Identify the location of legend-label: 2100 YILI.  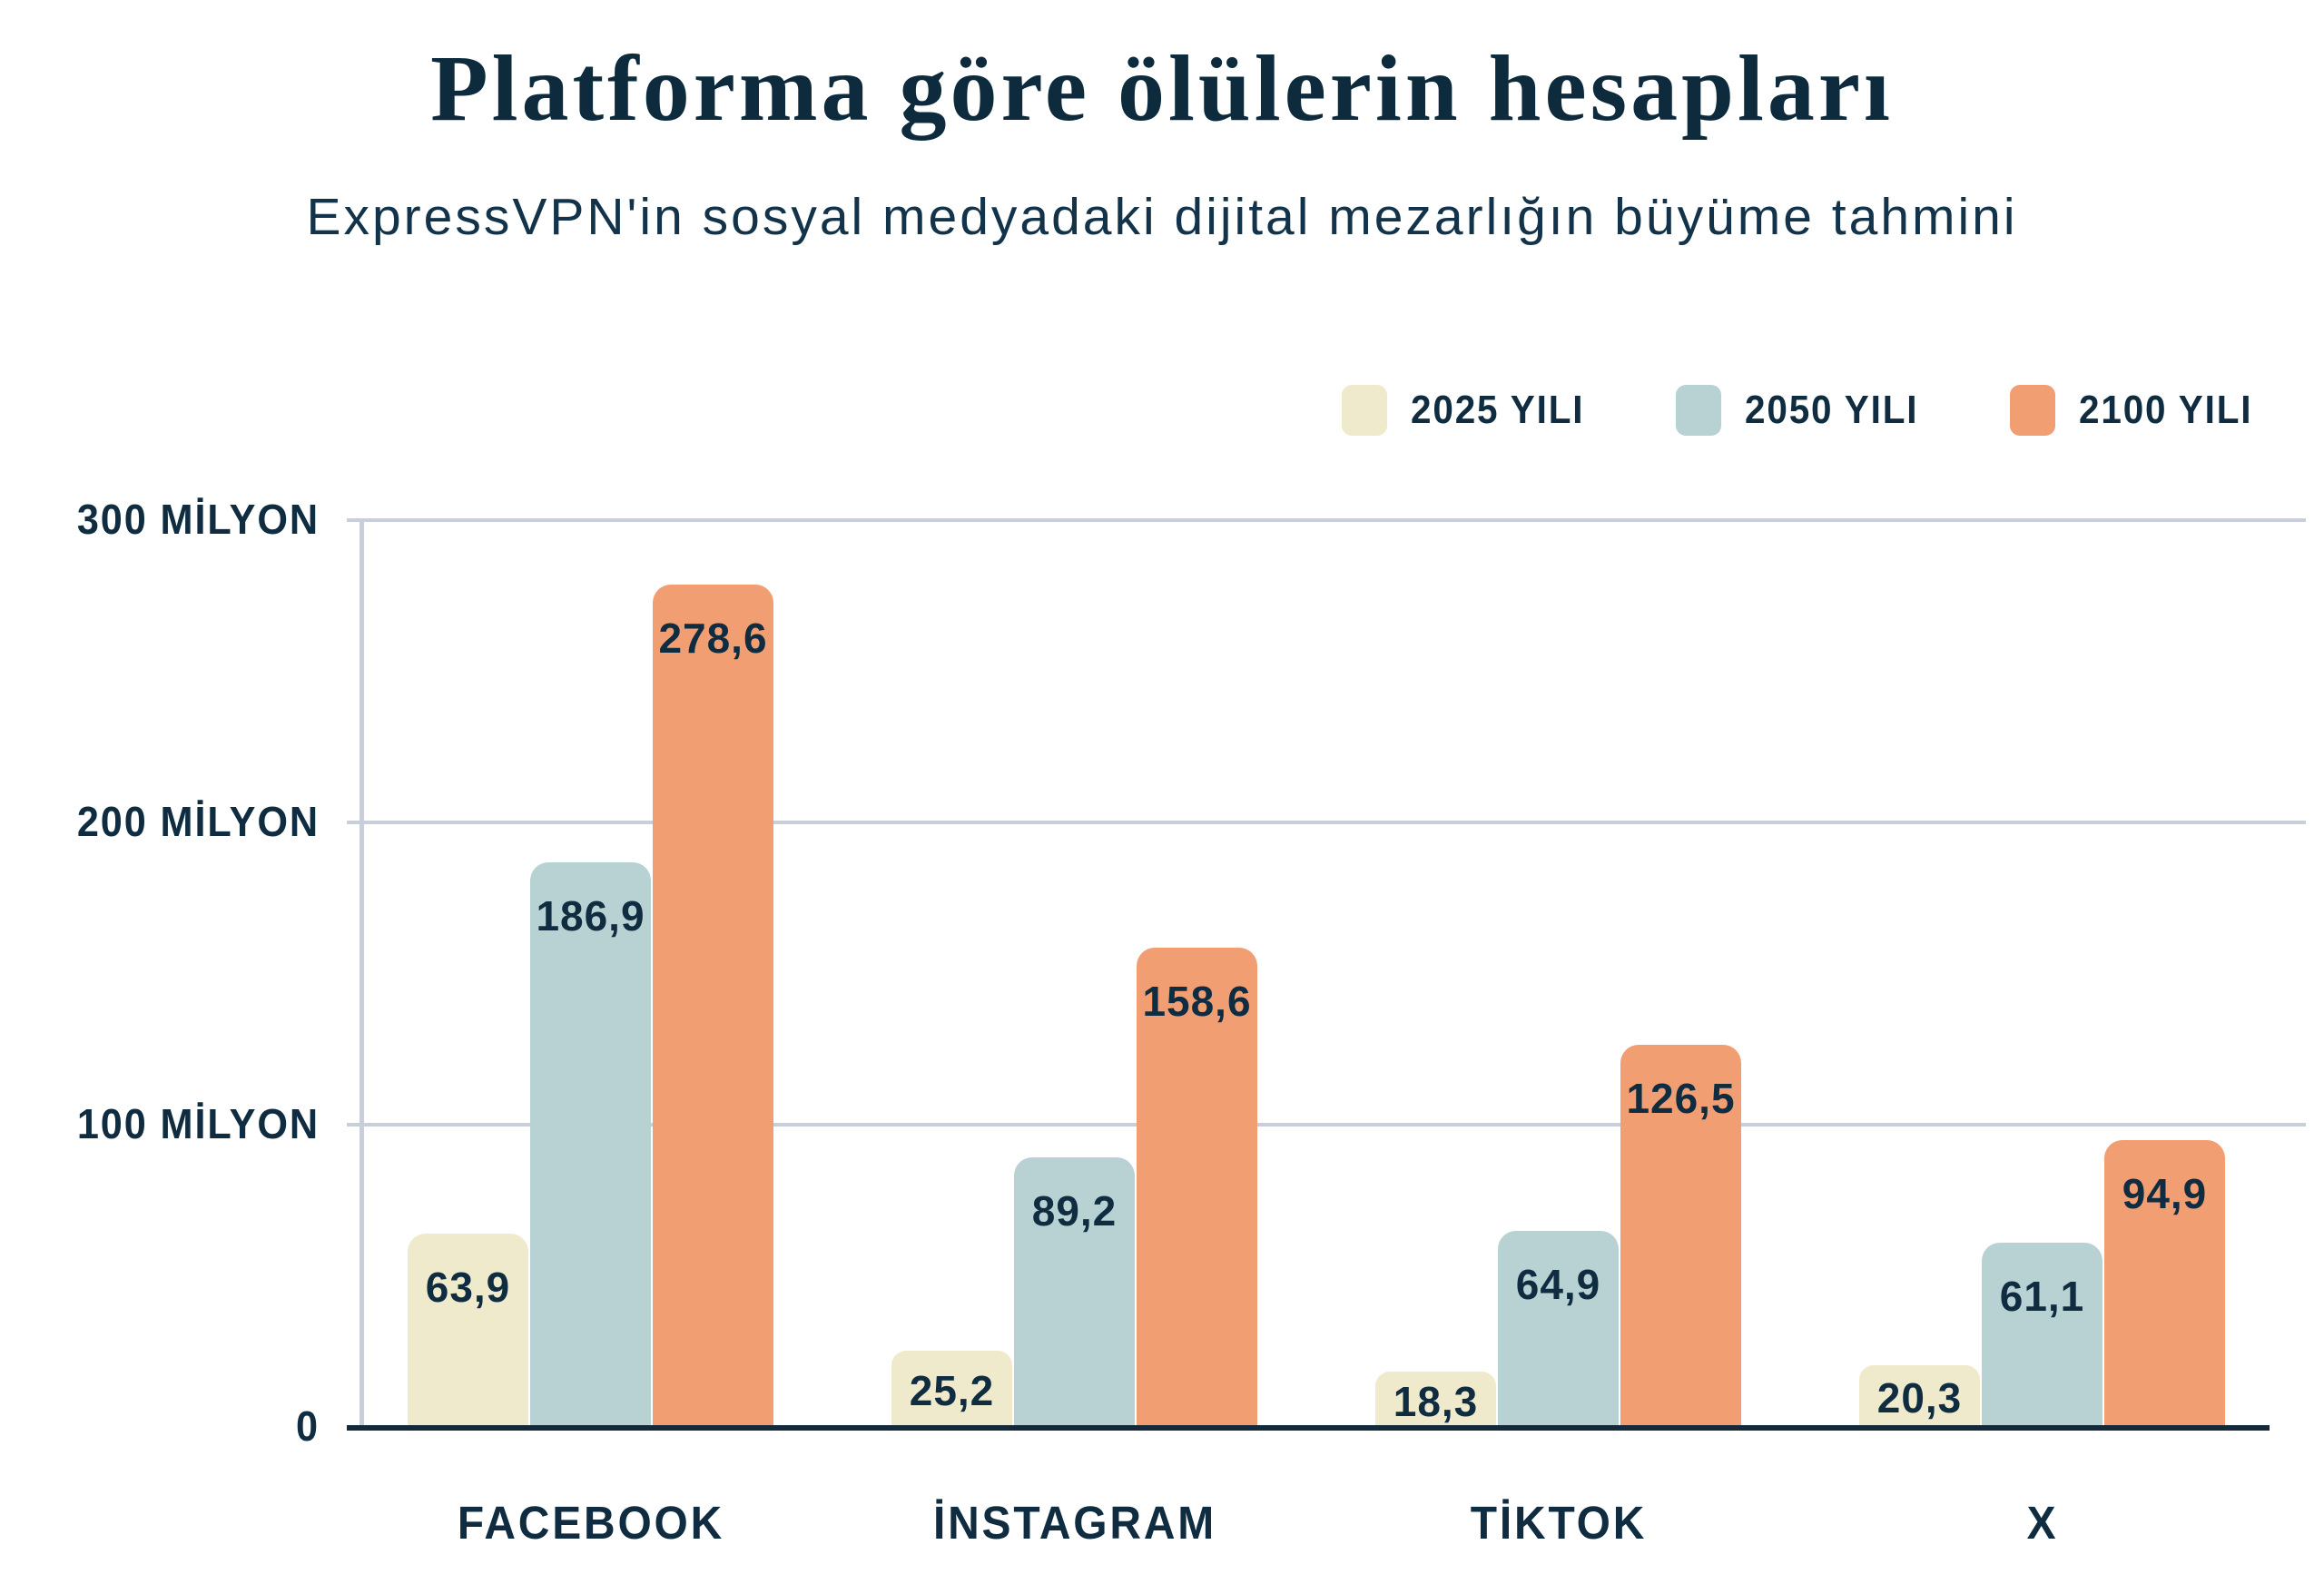
(2166, 410).